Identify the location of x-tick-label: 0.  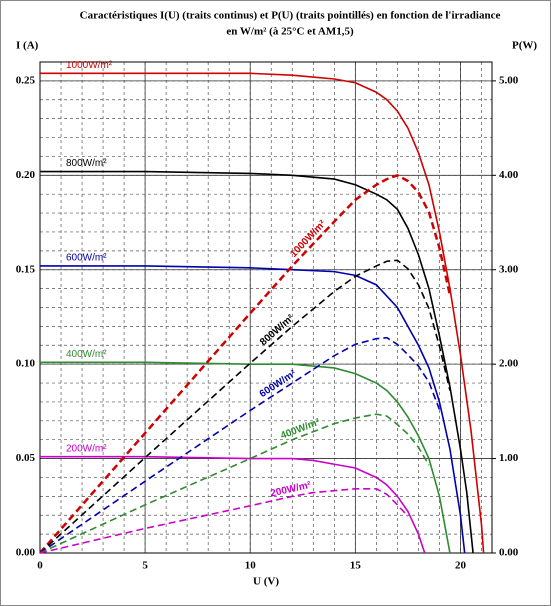
(40, 566).